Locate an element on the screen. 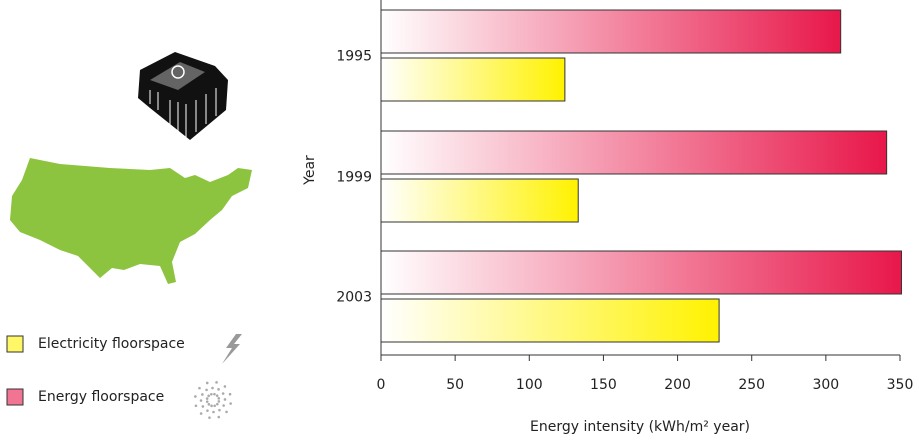 Image resolution: width=919 pixels, height=441 pixels. sun-icon is located at coordinates (213, 400).